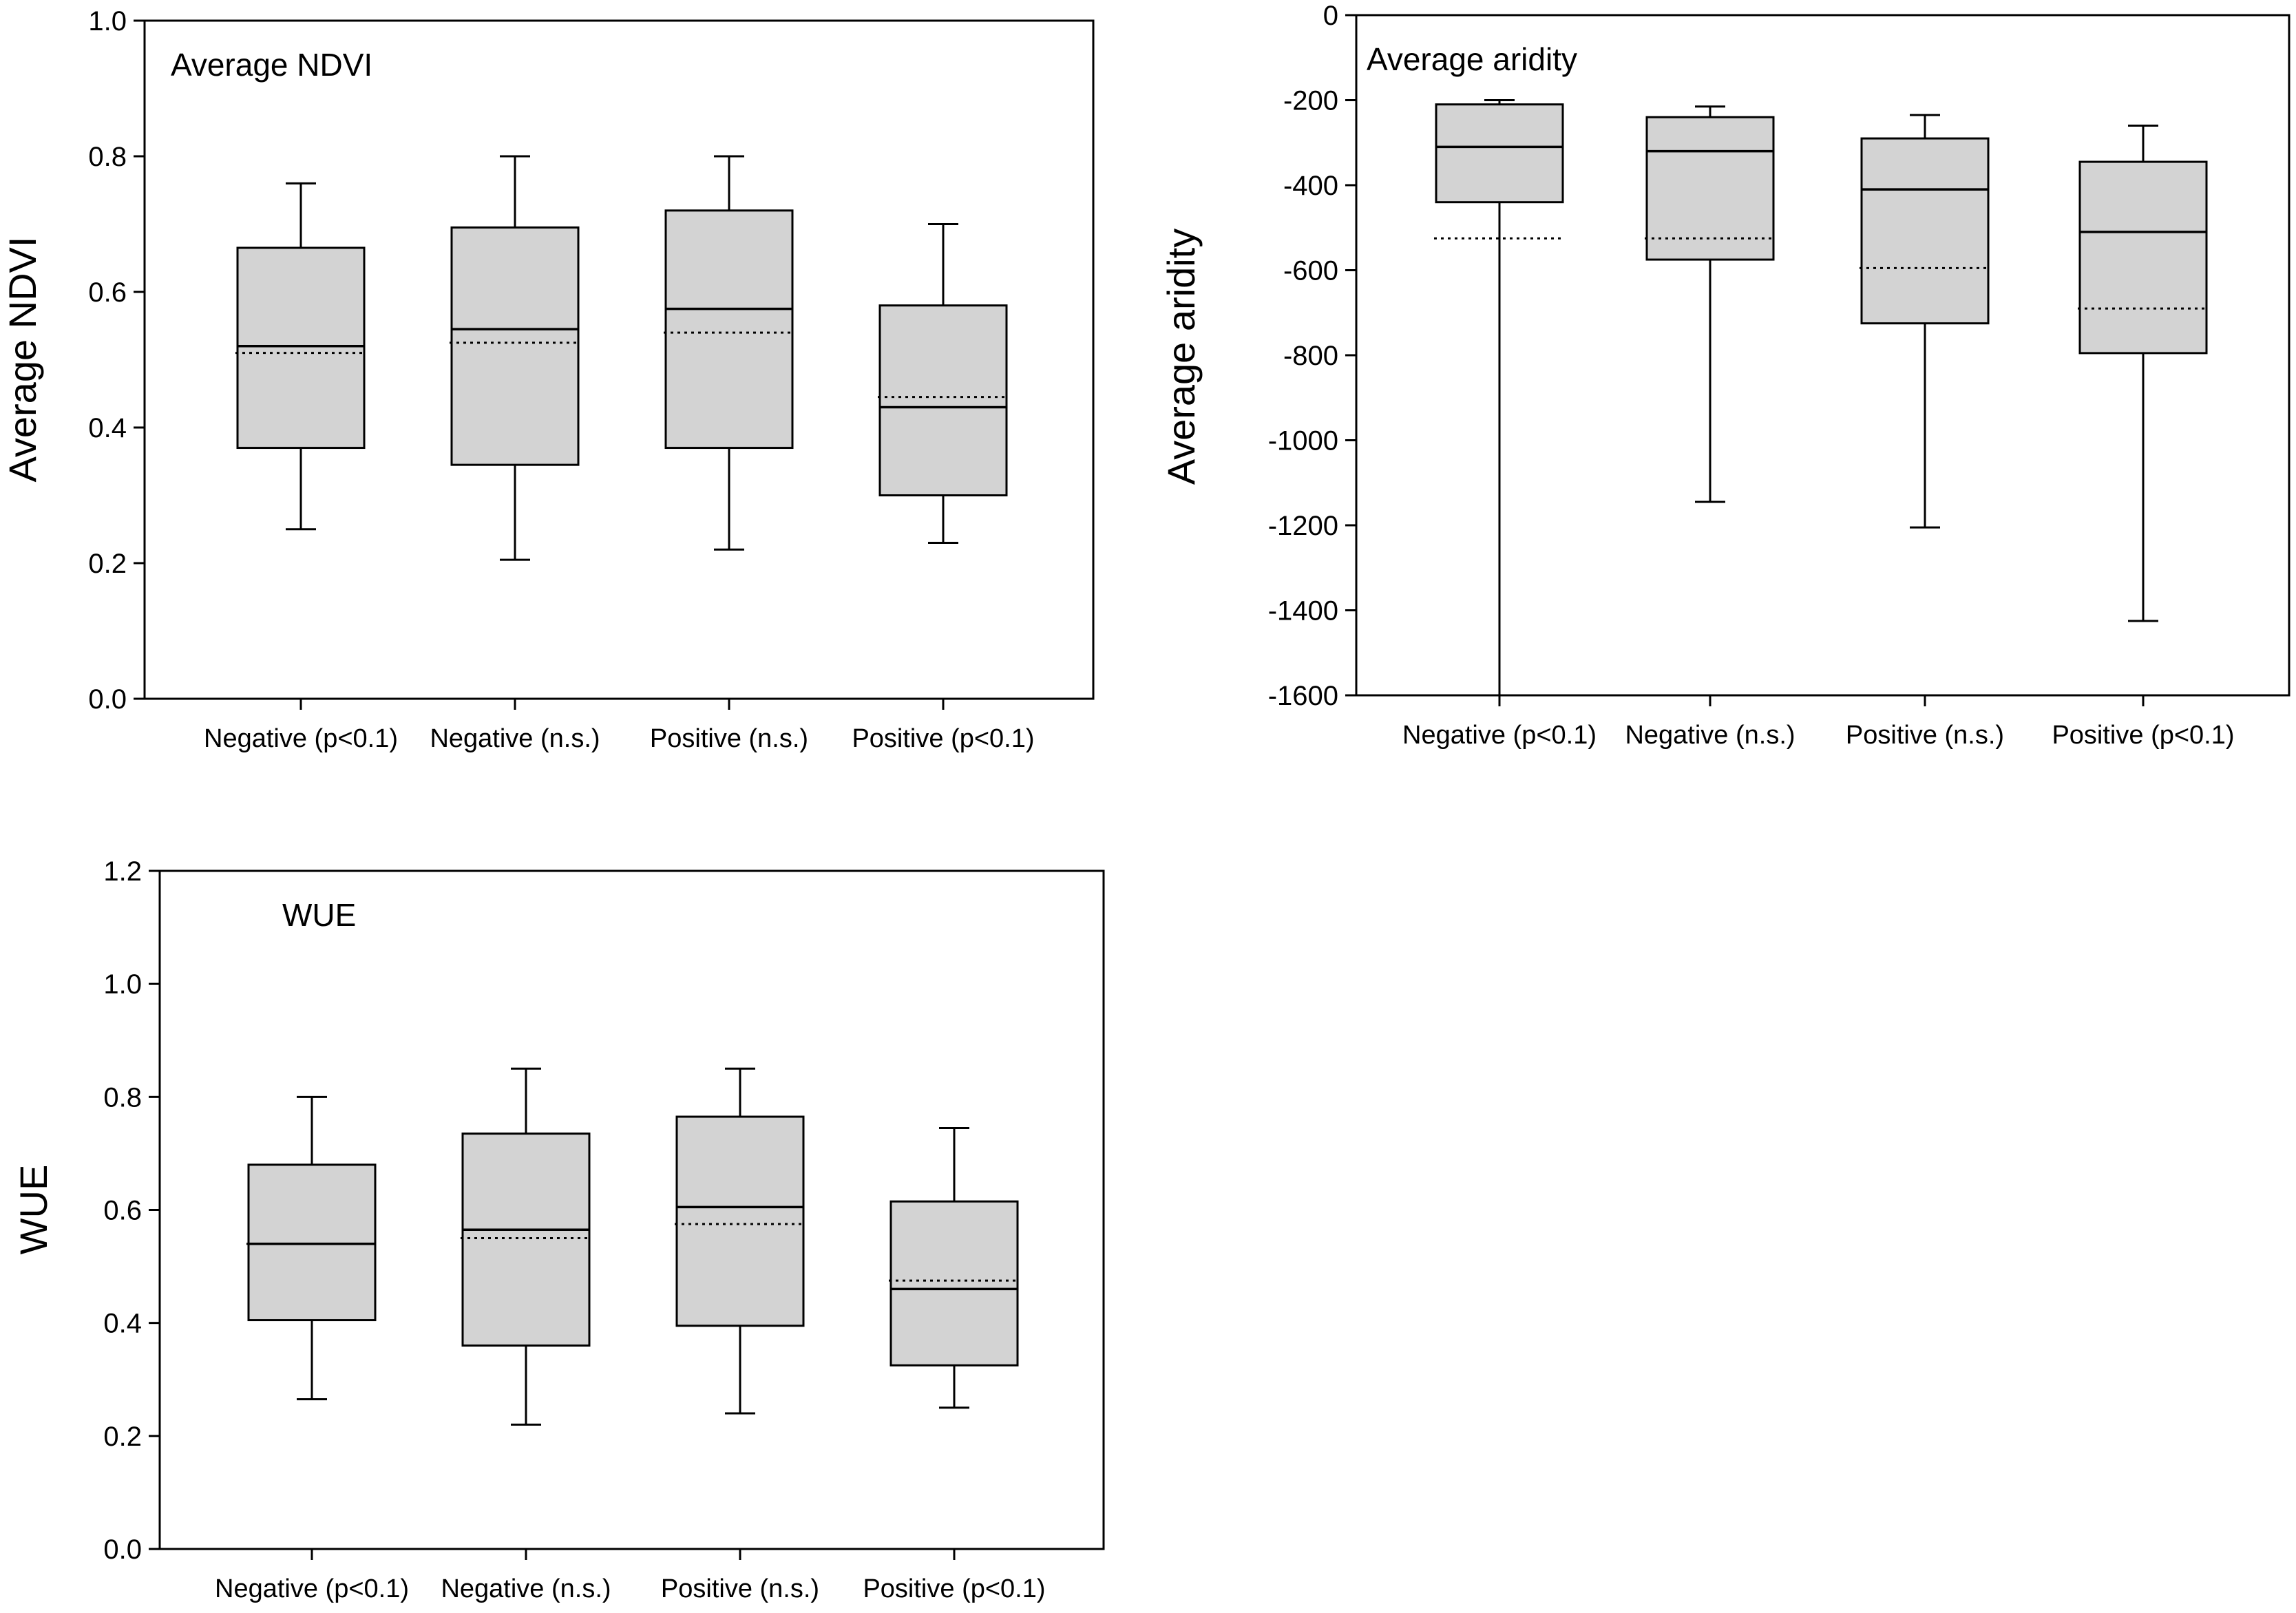 The image size is (2296, 1613). Describe the element at coordinates (107, 21) in the screenshot. I see `ndvi-ytick-label: 1.0` at that location.